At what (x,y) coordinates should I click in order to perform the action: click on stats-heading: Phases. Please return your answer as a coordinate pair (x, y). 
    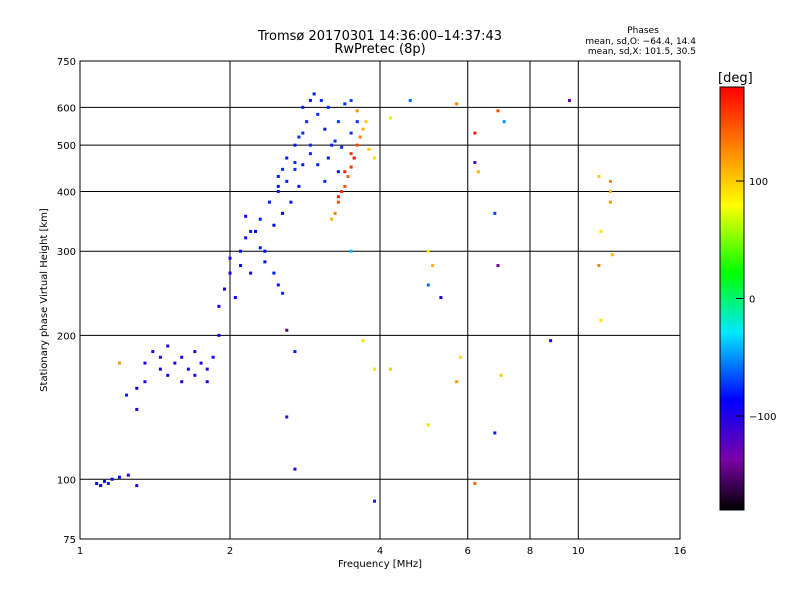
    Looking at the image, I should click on (643, 31).